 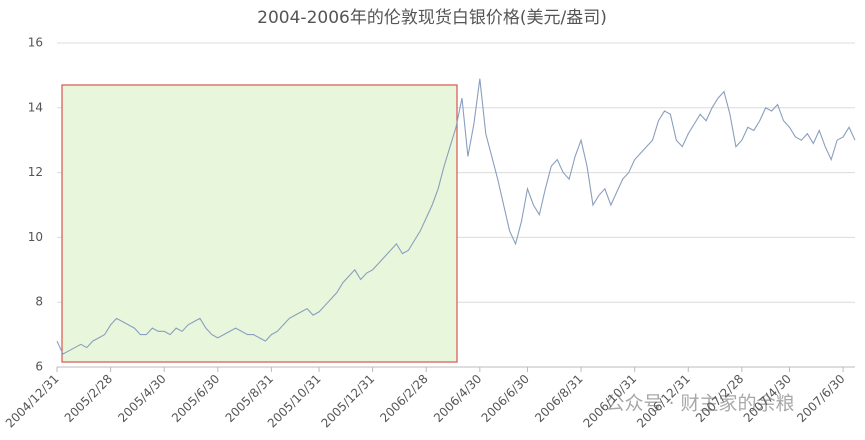 What do you see at coordinates (432, 18) in the screenshot?
I see `chart-title: 2004-2006年的伦敦现货白银价格(美元/盎司)` at bounding box center [432, 18].